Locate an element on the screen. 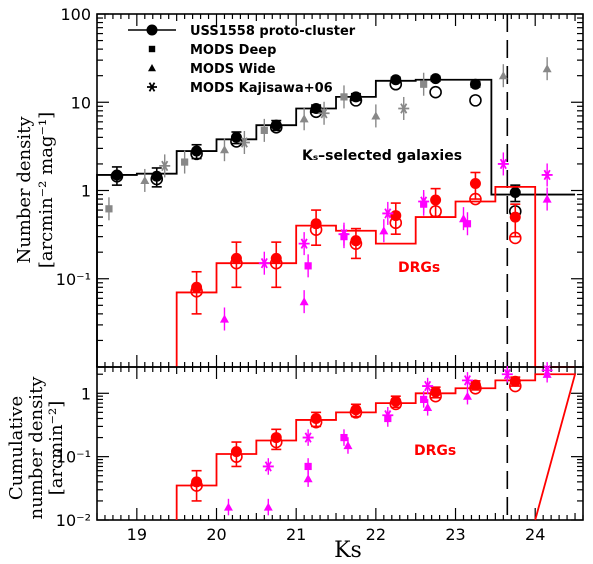 Image resolution: width=593 pixels, height=564 pixels. x-tick-label: 21 is located at coordinates (296, 534).